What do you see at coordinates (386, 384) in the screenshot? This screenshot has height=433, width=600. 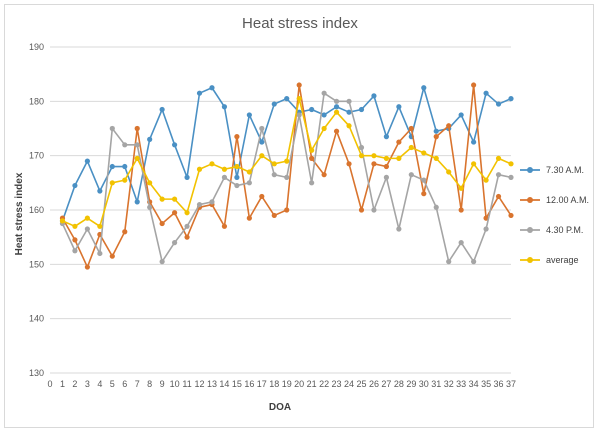 I see `x-tick-label: 27` at bounding box center [386, 384].